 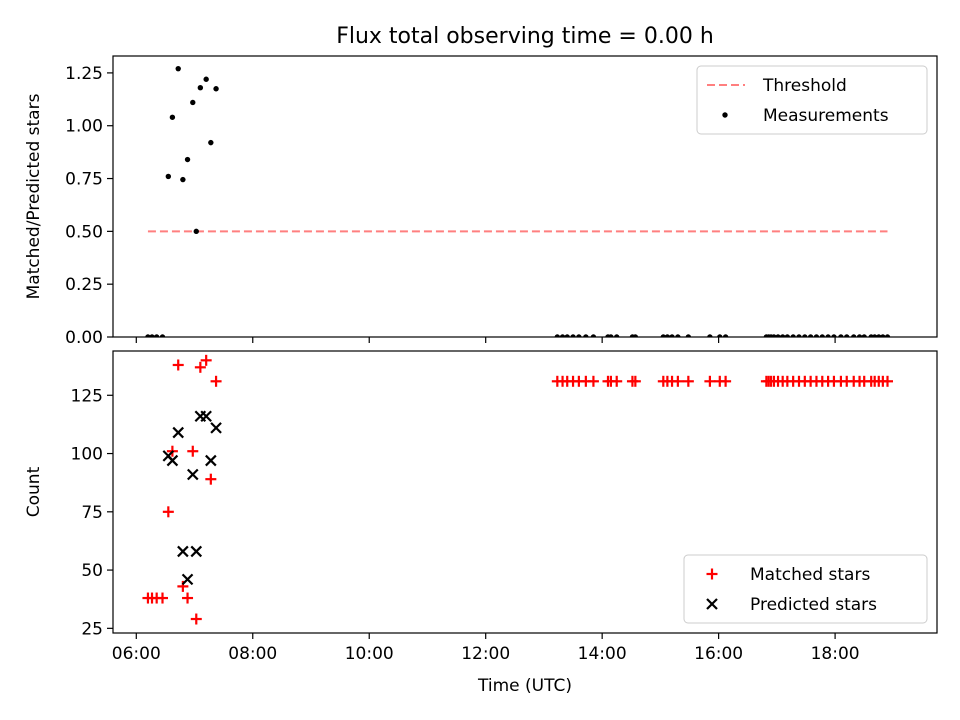 What do you see at coordinates (84, 127) in the screenshot?
I see `y-tick-label: 1.00` at bounding box center [84, 127].